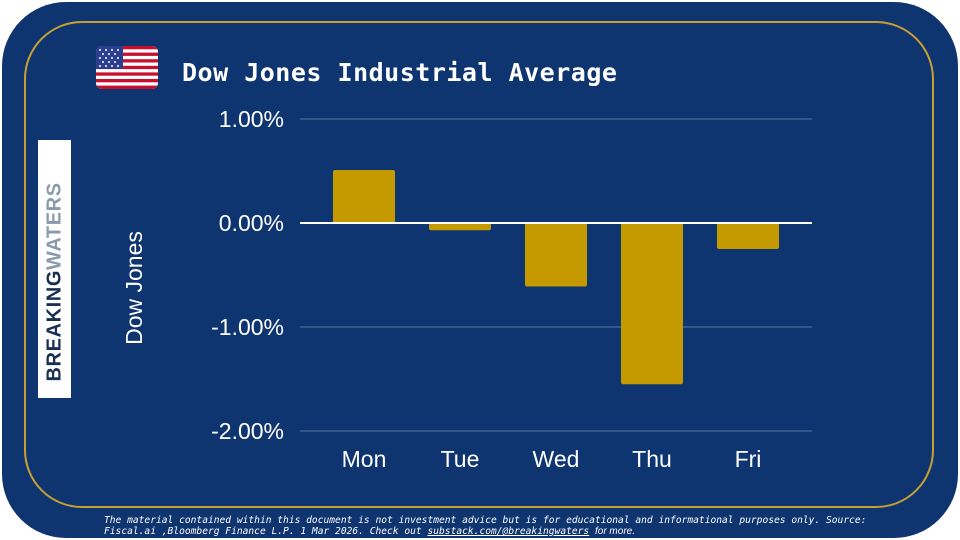  I want to click on x-tick-label: Fri, so click(748, 459).